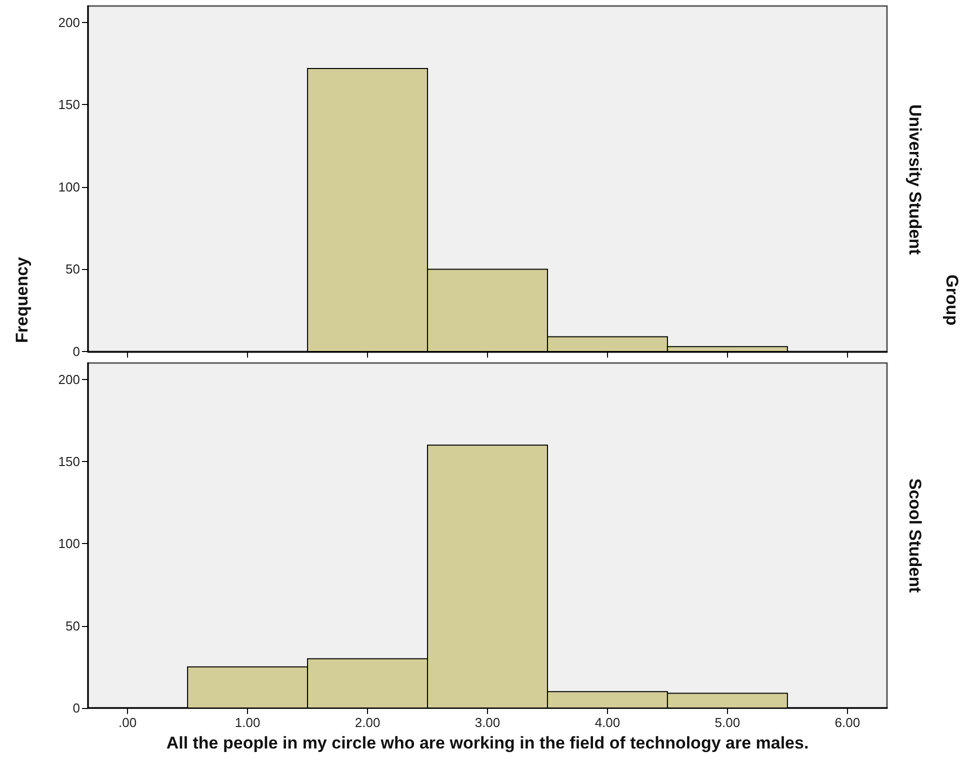 This screenshot has height=780, width=967. Describe the element at coordinates (847, 722) in the screenshot. I see `x-tick-label: 6.00` at that location.